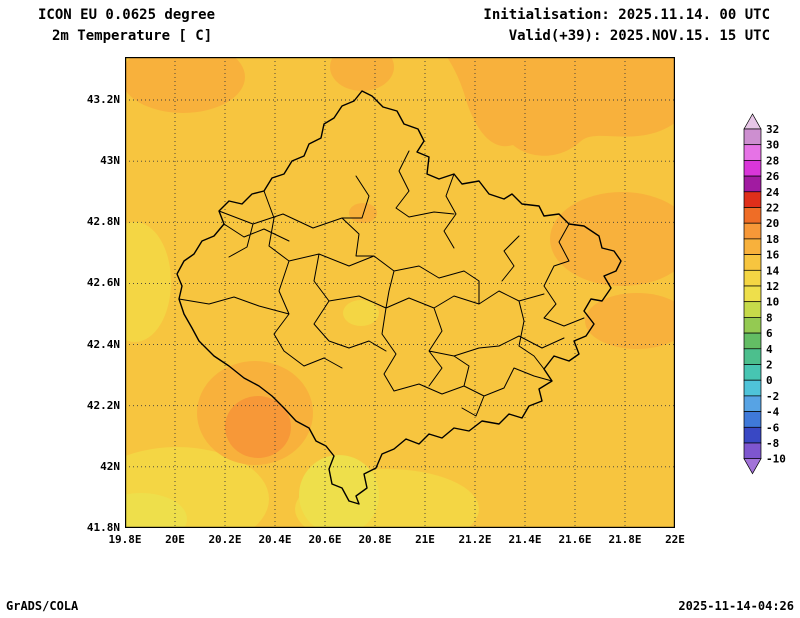 The image size is (800, 618). What do you see at coordinates (525, 539) in the screenshot?
I see `lon-tick-label: 21.4E` at bounding box center [525, 539].